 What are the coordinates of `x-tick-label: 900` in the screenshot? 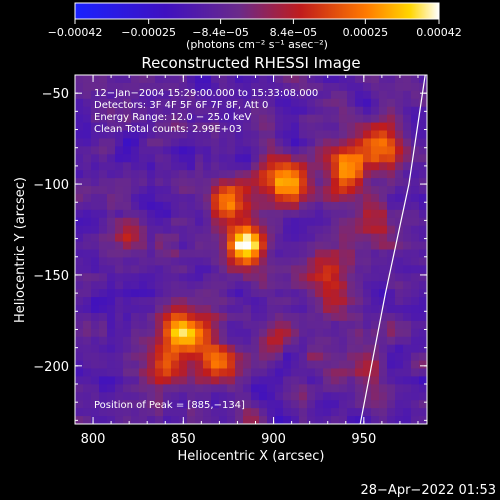 It's located at (273, 439).